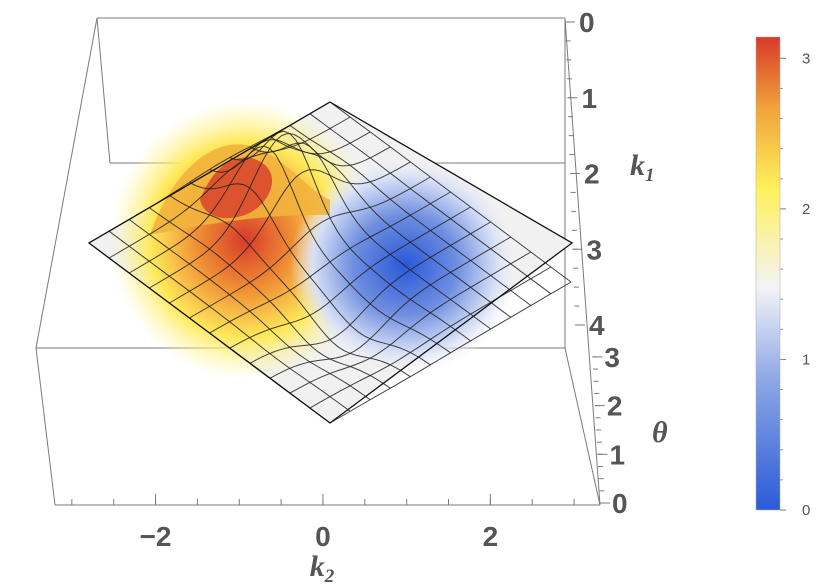 The height and width of the screenshot is (586, 830). Describe the element at coordinates (650, 175) in the screenshot. I see `k1-axis-subscript: 1` at that location.